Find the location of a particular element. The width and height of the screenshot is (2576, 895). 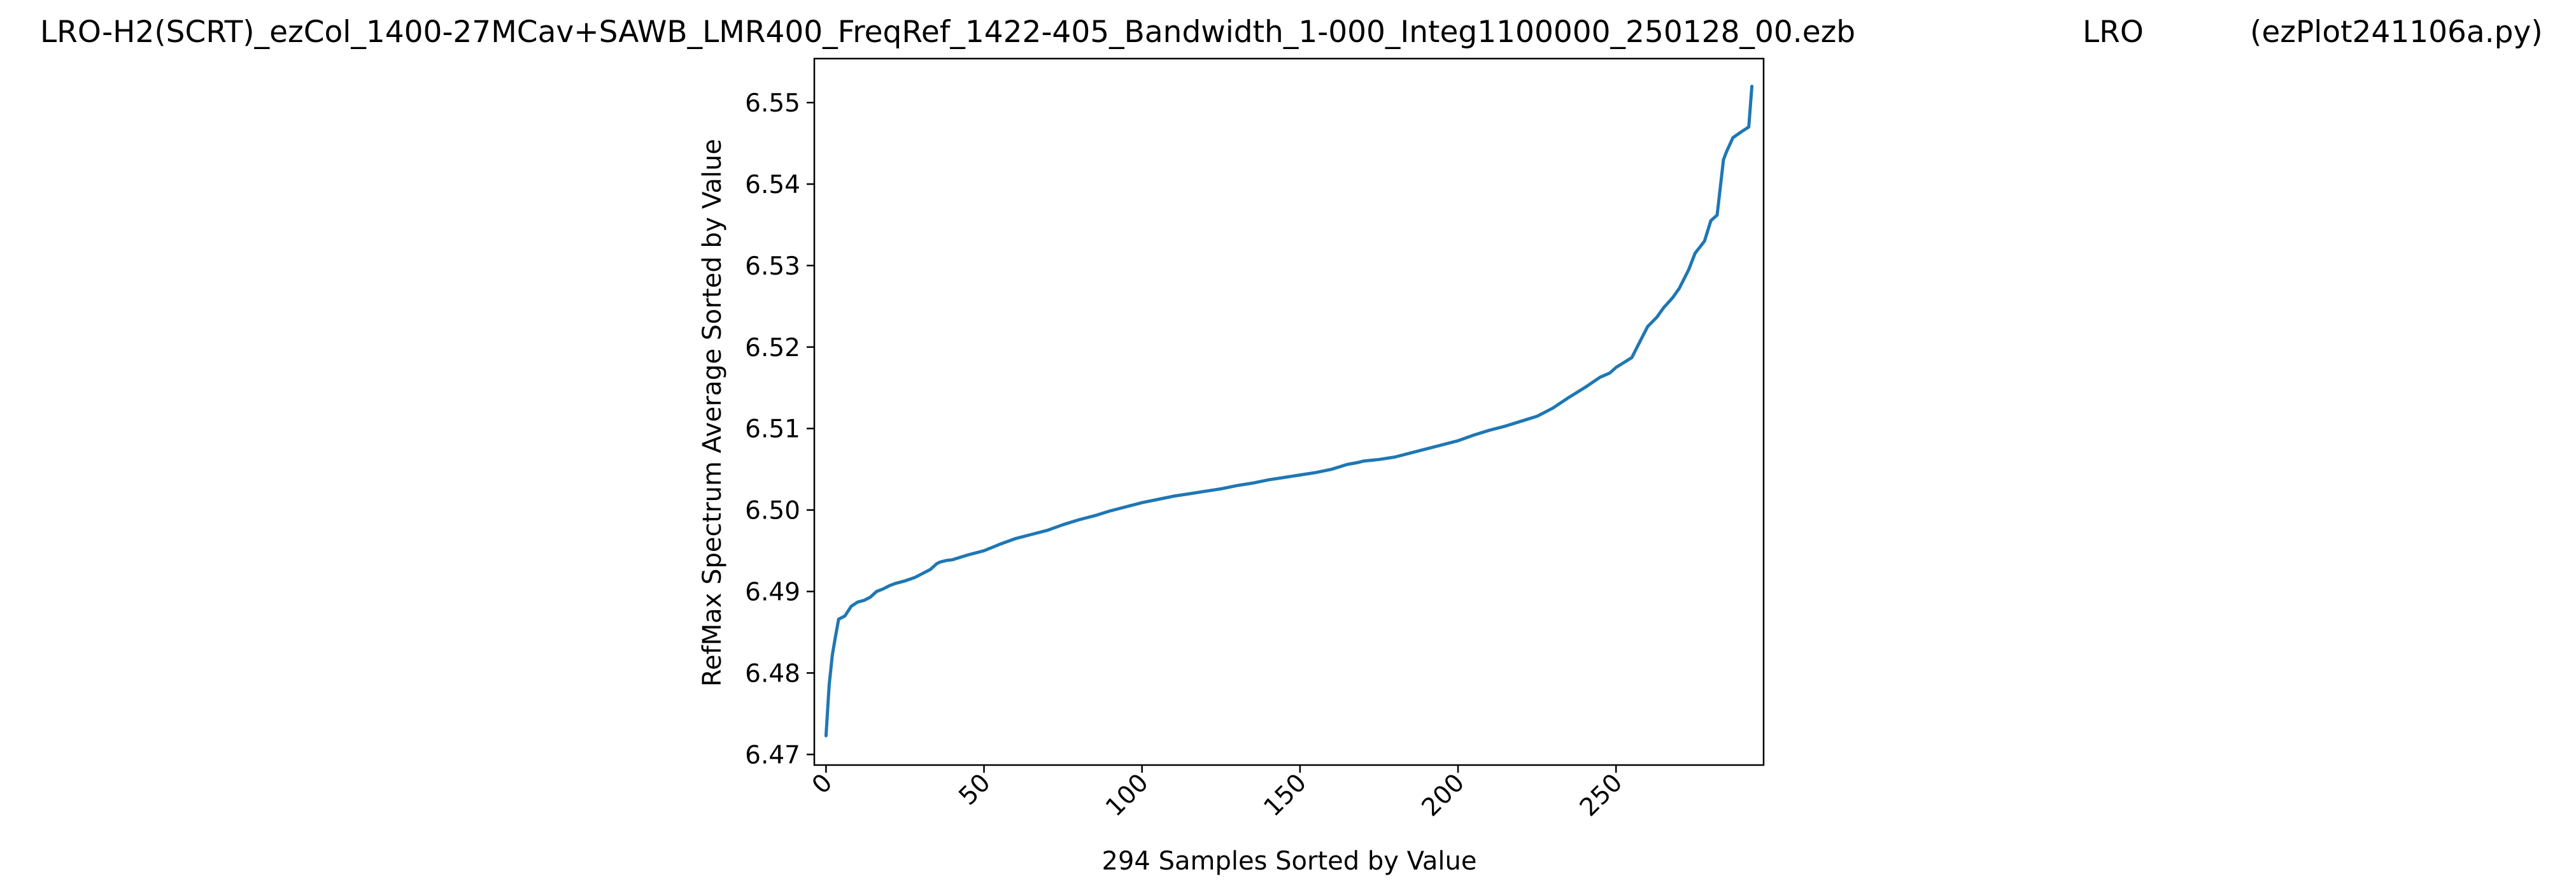

y-tick-label: 6.47 is located at coordinates (772, 755).